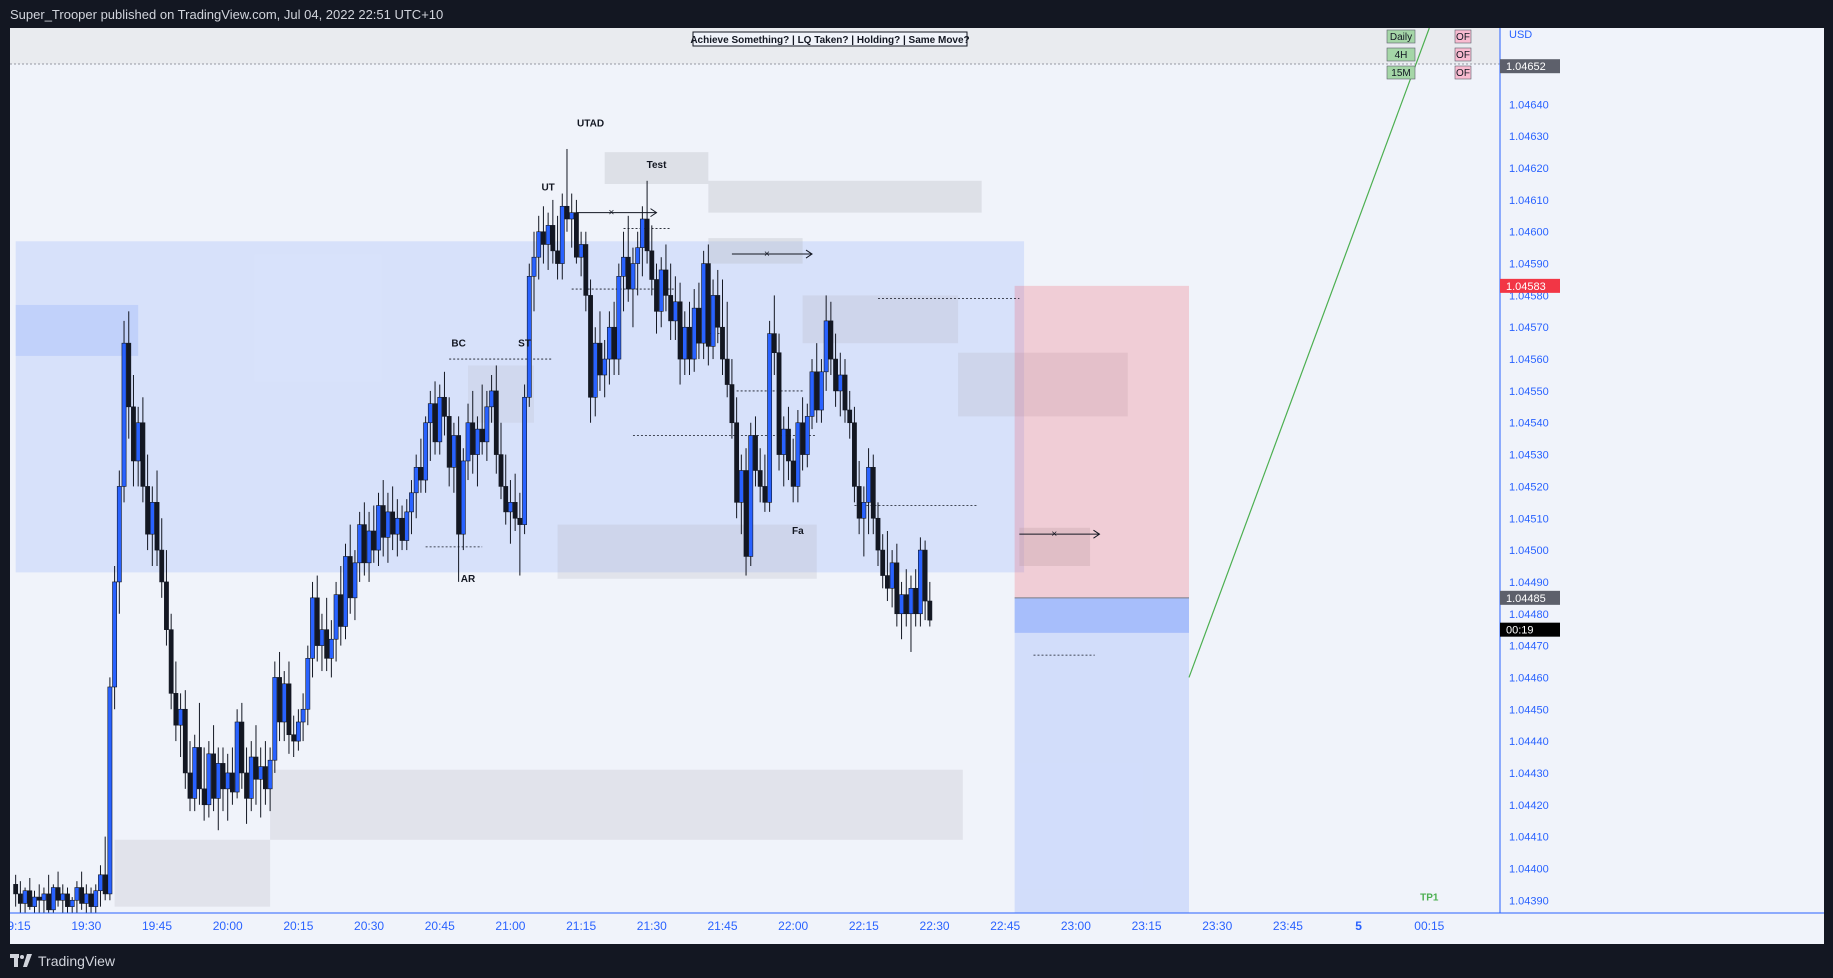 This screenshot has width=1833, height=978. Describe the element at coordinates (1529, 551) in the screenshot. I see `price-tick-label: 1.04500` at that location.